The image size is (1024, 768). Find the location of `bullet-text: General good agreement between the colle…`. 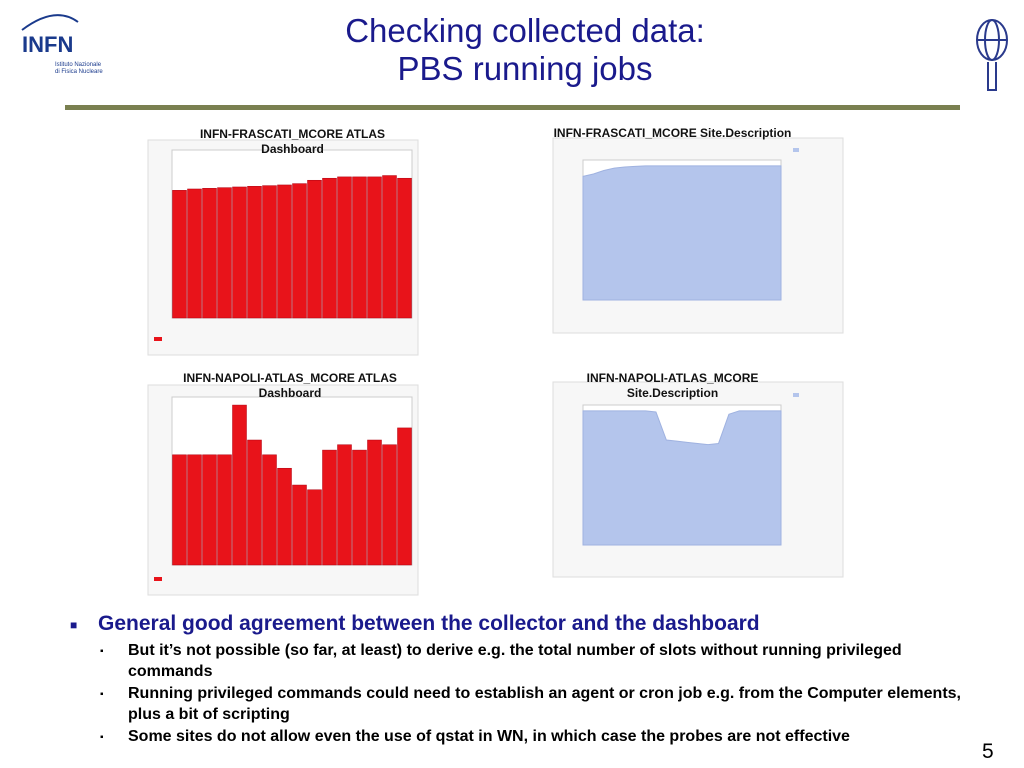

bullet-text: General good agreement between the colle… is located at coordinates (429, 623).